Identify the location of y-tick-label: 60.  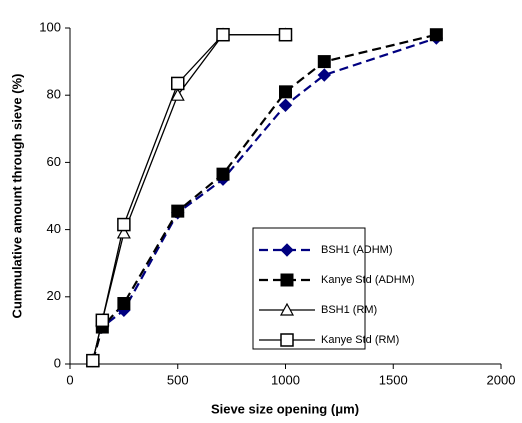
(54, 161).